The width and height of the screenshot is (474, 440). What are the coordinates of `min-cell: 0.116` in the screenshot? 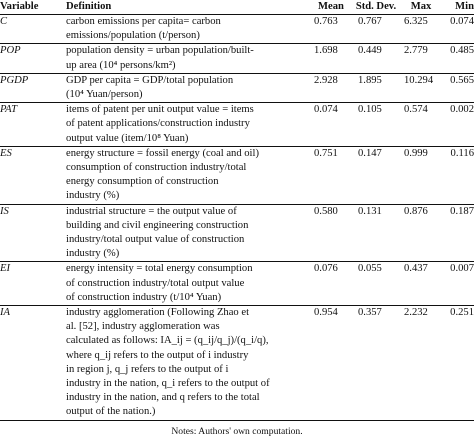 It's located at (459, 175).